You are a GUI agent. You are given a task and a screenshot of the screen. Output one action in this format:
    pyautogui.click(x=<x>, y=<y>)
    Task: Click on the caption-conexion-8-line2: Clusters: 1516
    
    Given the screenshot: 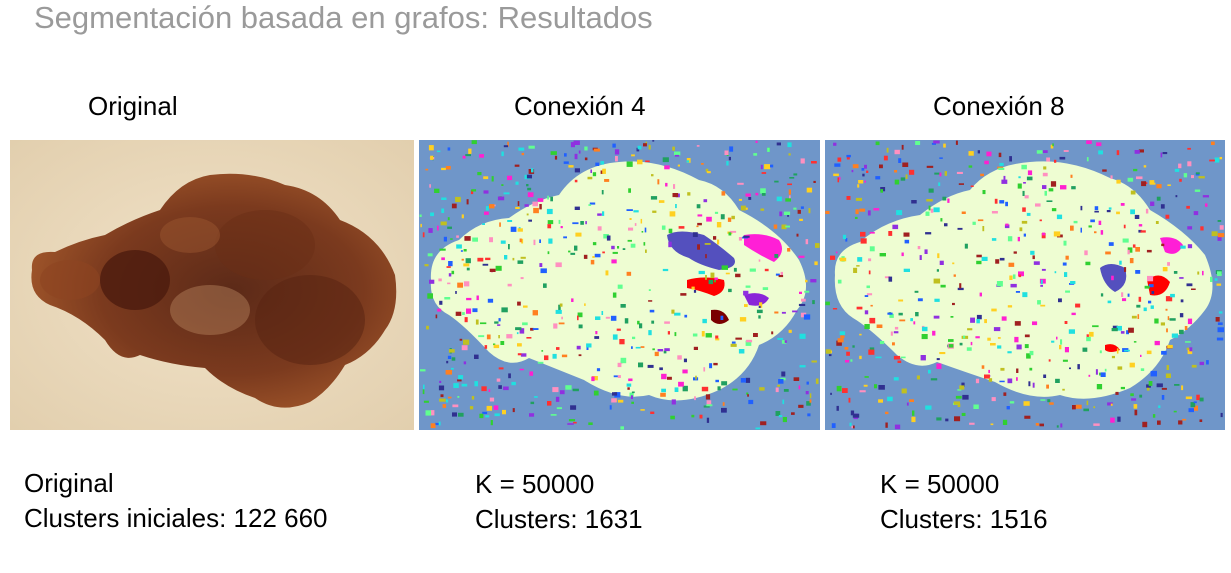 What is the action you would take?
    pyautogui.click(x=964, y=519)
    